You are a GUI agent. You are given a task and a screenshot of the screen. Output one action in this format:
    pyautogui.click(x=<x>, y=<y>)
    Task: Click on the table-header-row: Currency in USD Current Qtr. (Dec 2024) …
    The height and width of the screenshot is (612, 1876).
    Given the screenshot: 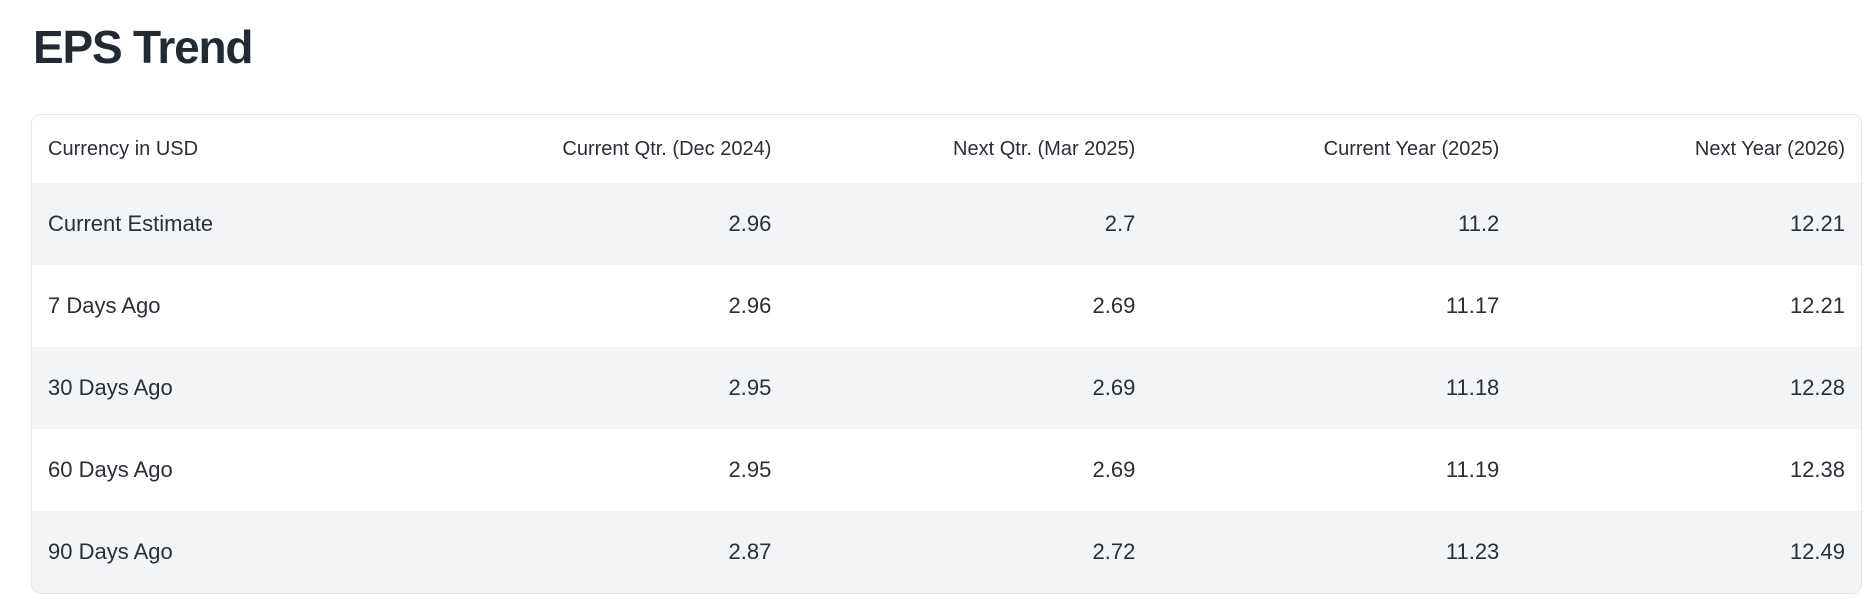 What is the action you would take?
    pyautogui.click(x=946, y=149)
    